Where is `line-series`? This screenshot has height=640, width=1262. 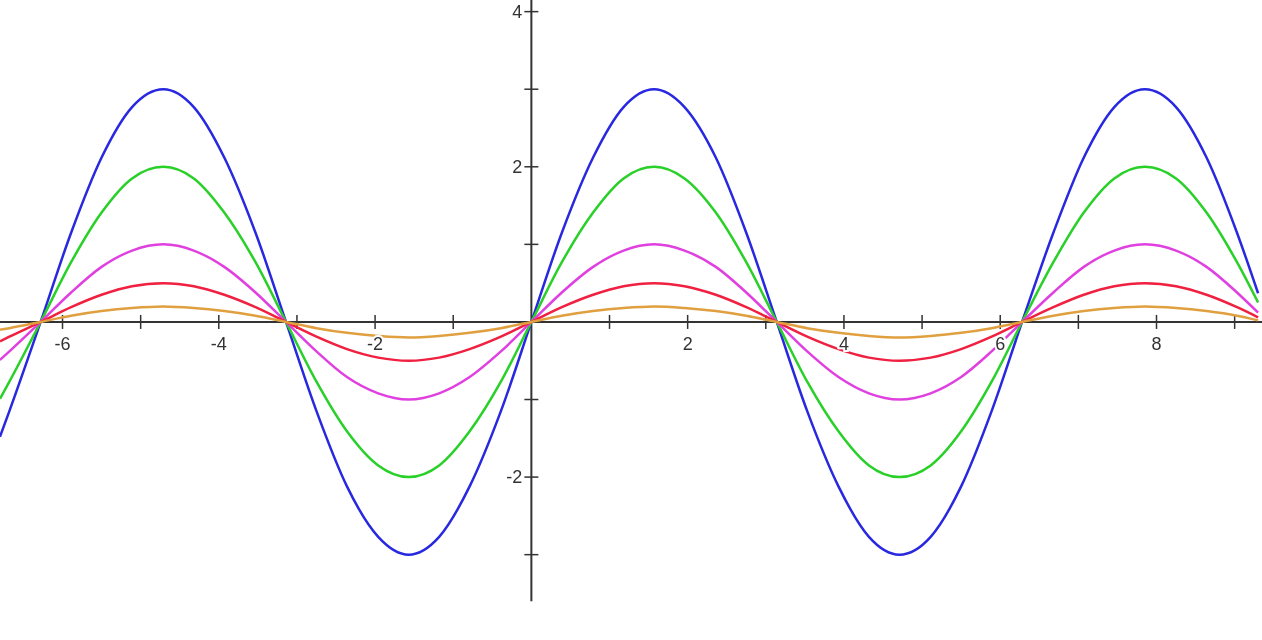
line-series is located at coordinates (630, 322).